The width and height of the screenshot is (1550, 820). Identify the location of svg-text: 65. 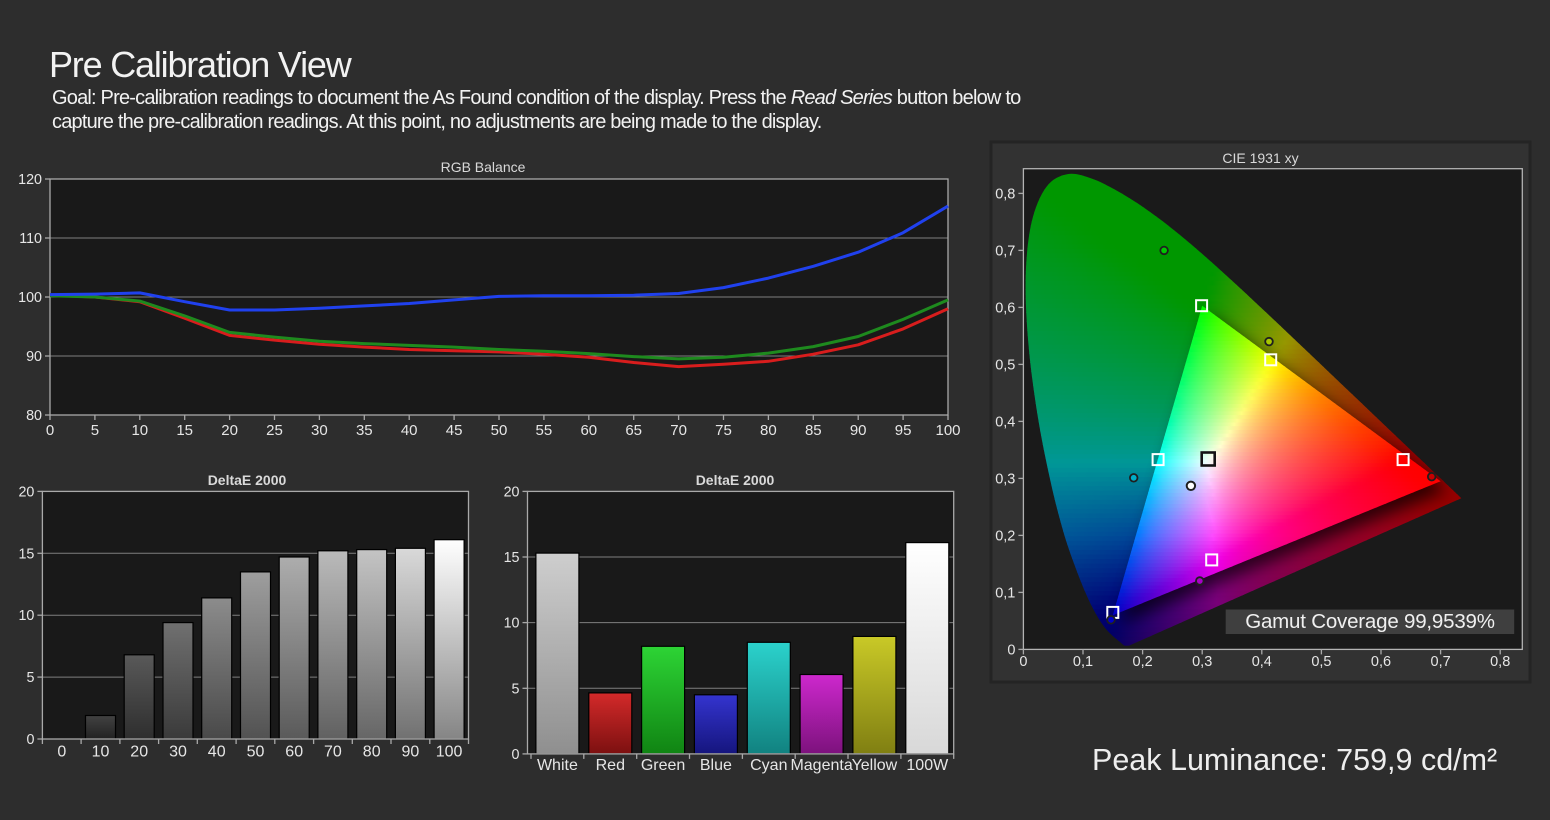
(633, 430).